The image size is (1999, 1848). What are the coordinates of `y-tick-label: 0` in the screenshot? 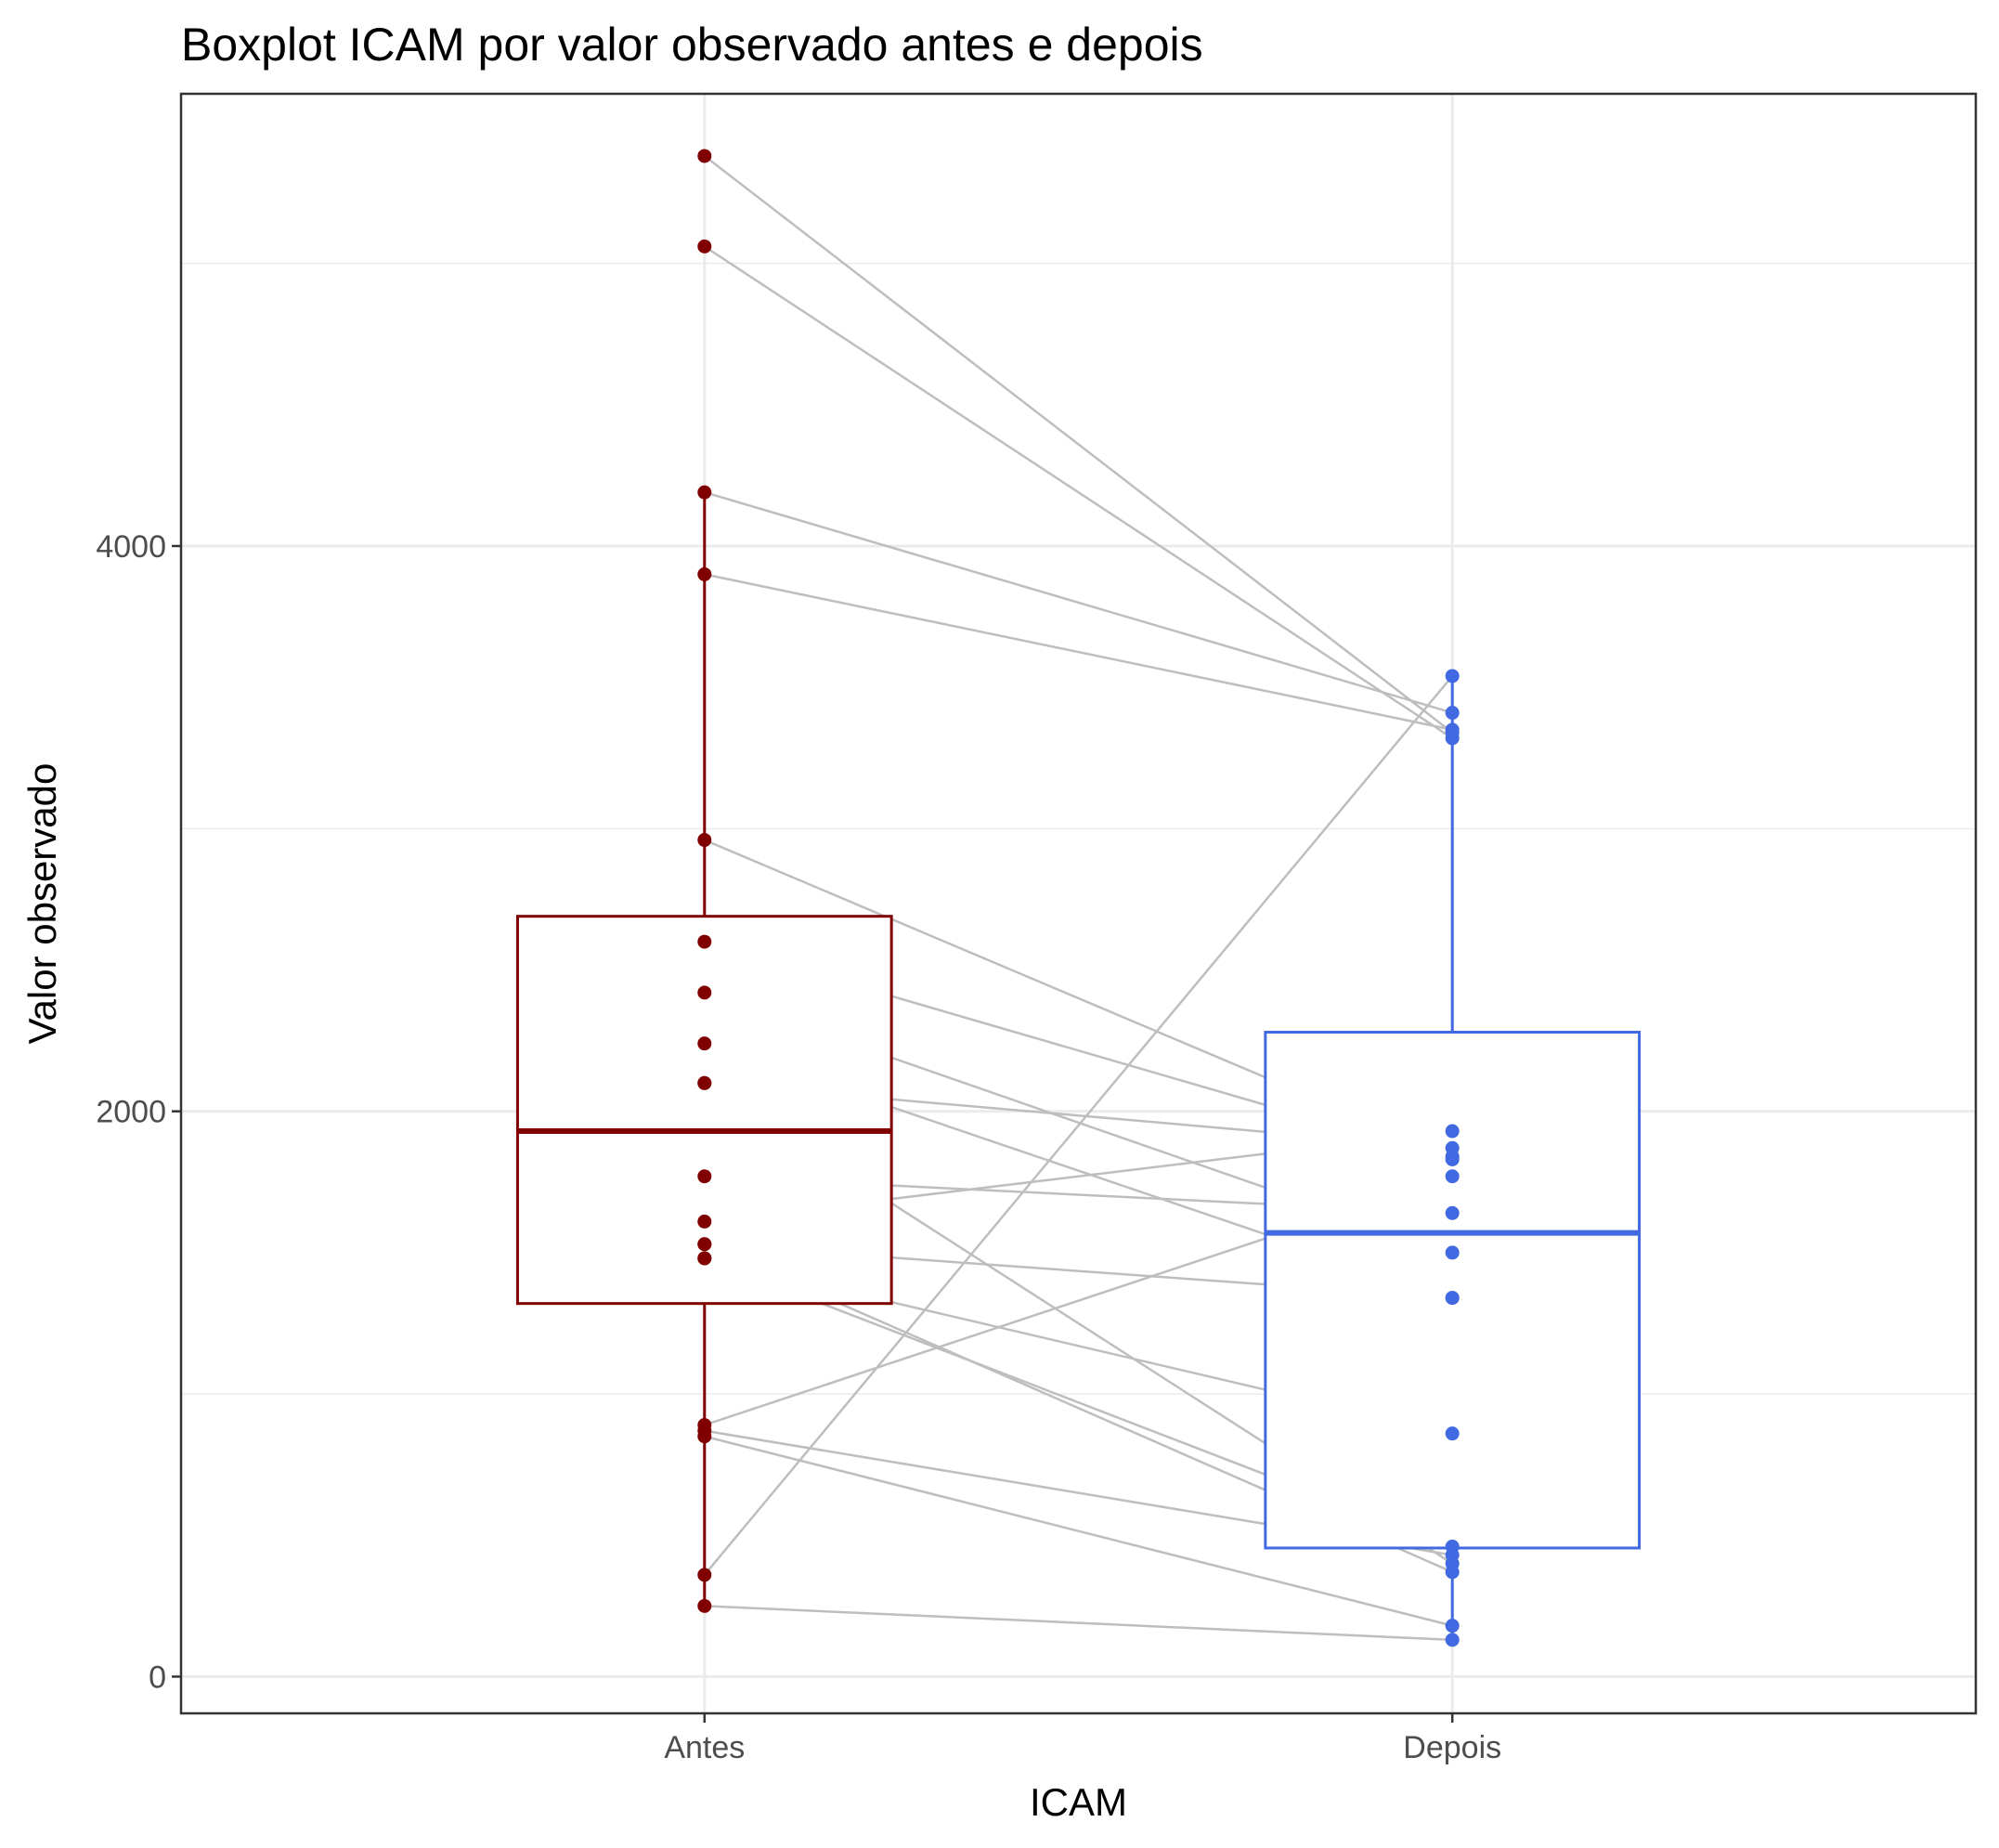 It's located at (157, 1677).